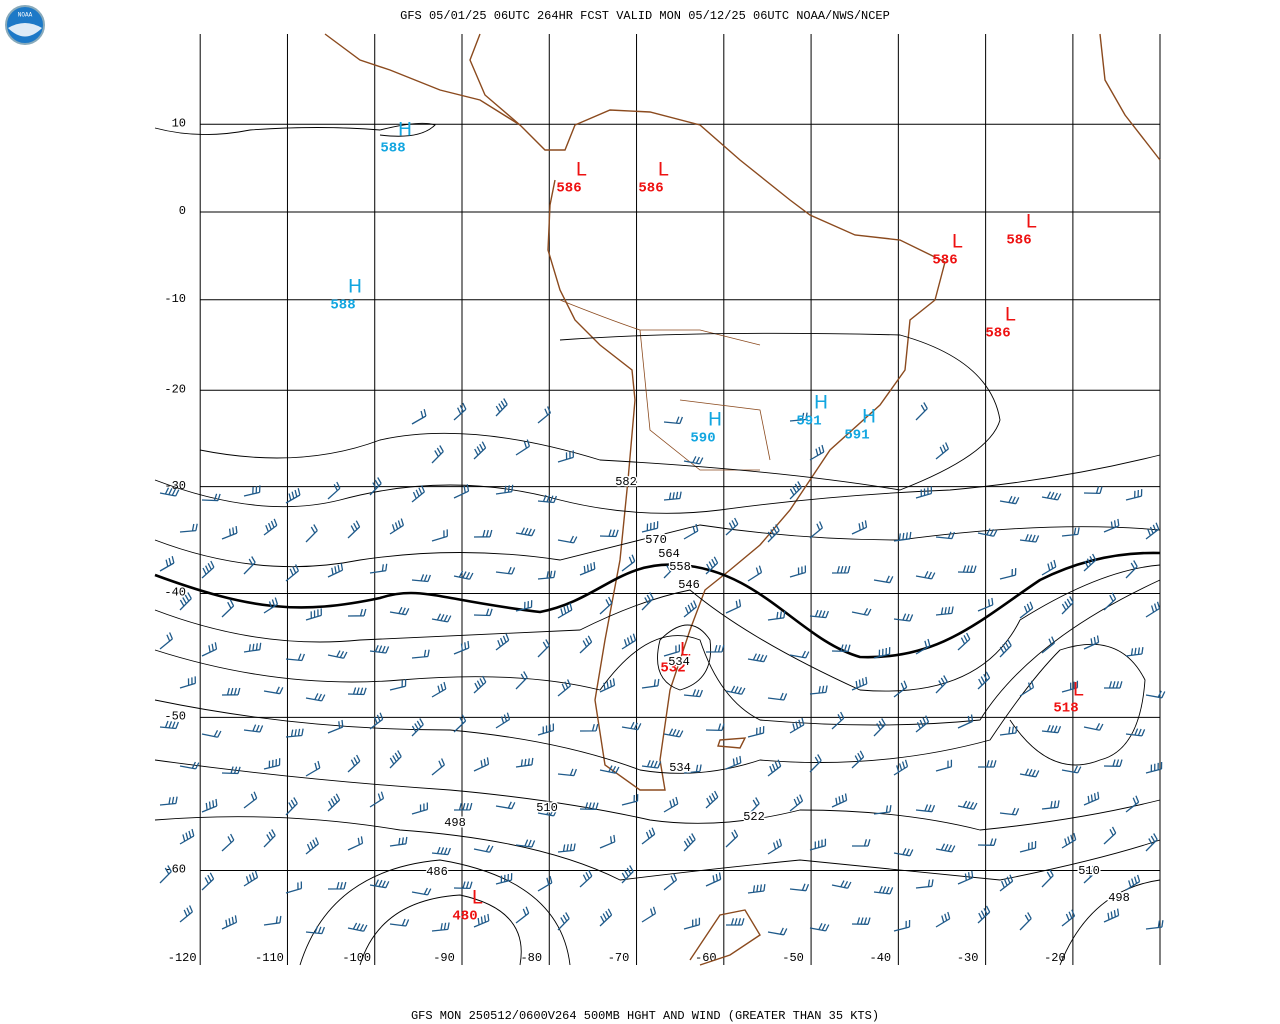 This screenshot has height=1024, width=1280. What do you see at coordinates (702, 439) in the screenshot?
I see `center-value: 590` at bounding box center [702, 439].